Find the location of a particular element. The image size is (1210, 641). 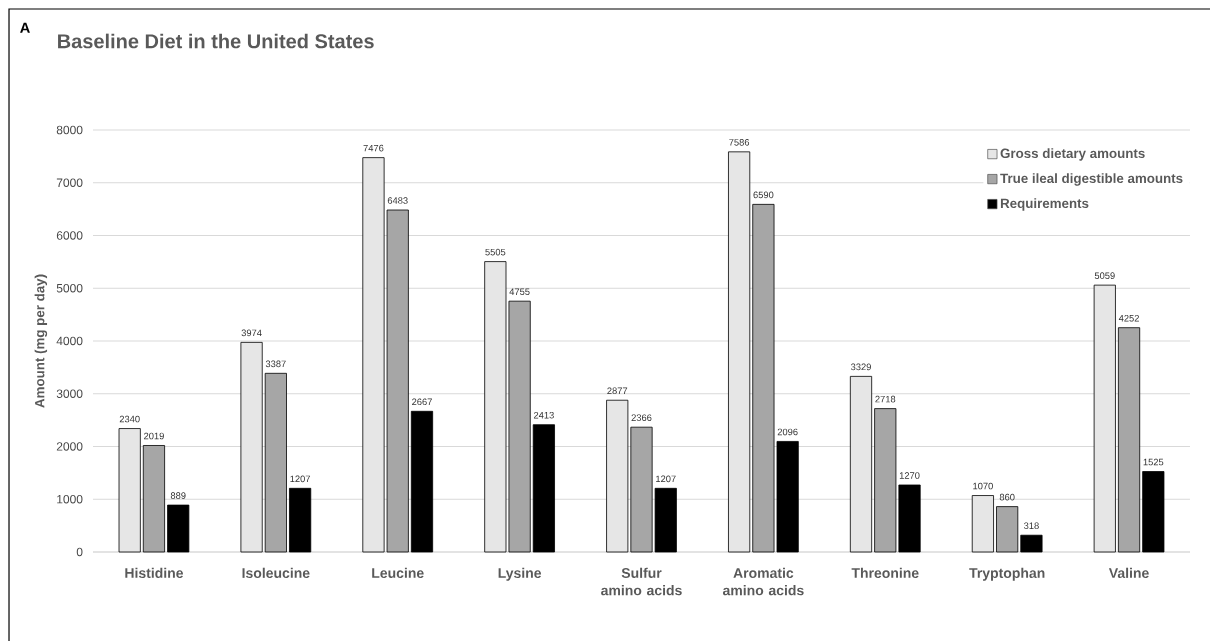

data-label: 5505 is located at coordinates (495, 252).